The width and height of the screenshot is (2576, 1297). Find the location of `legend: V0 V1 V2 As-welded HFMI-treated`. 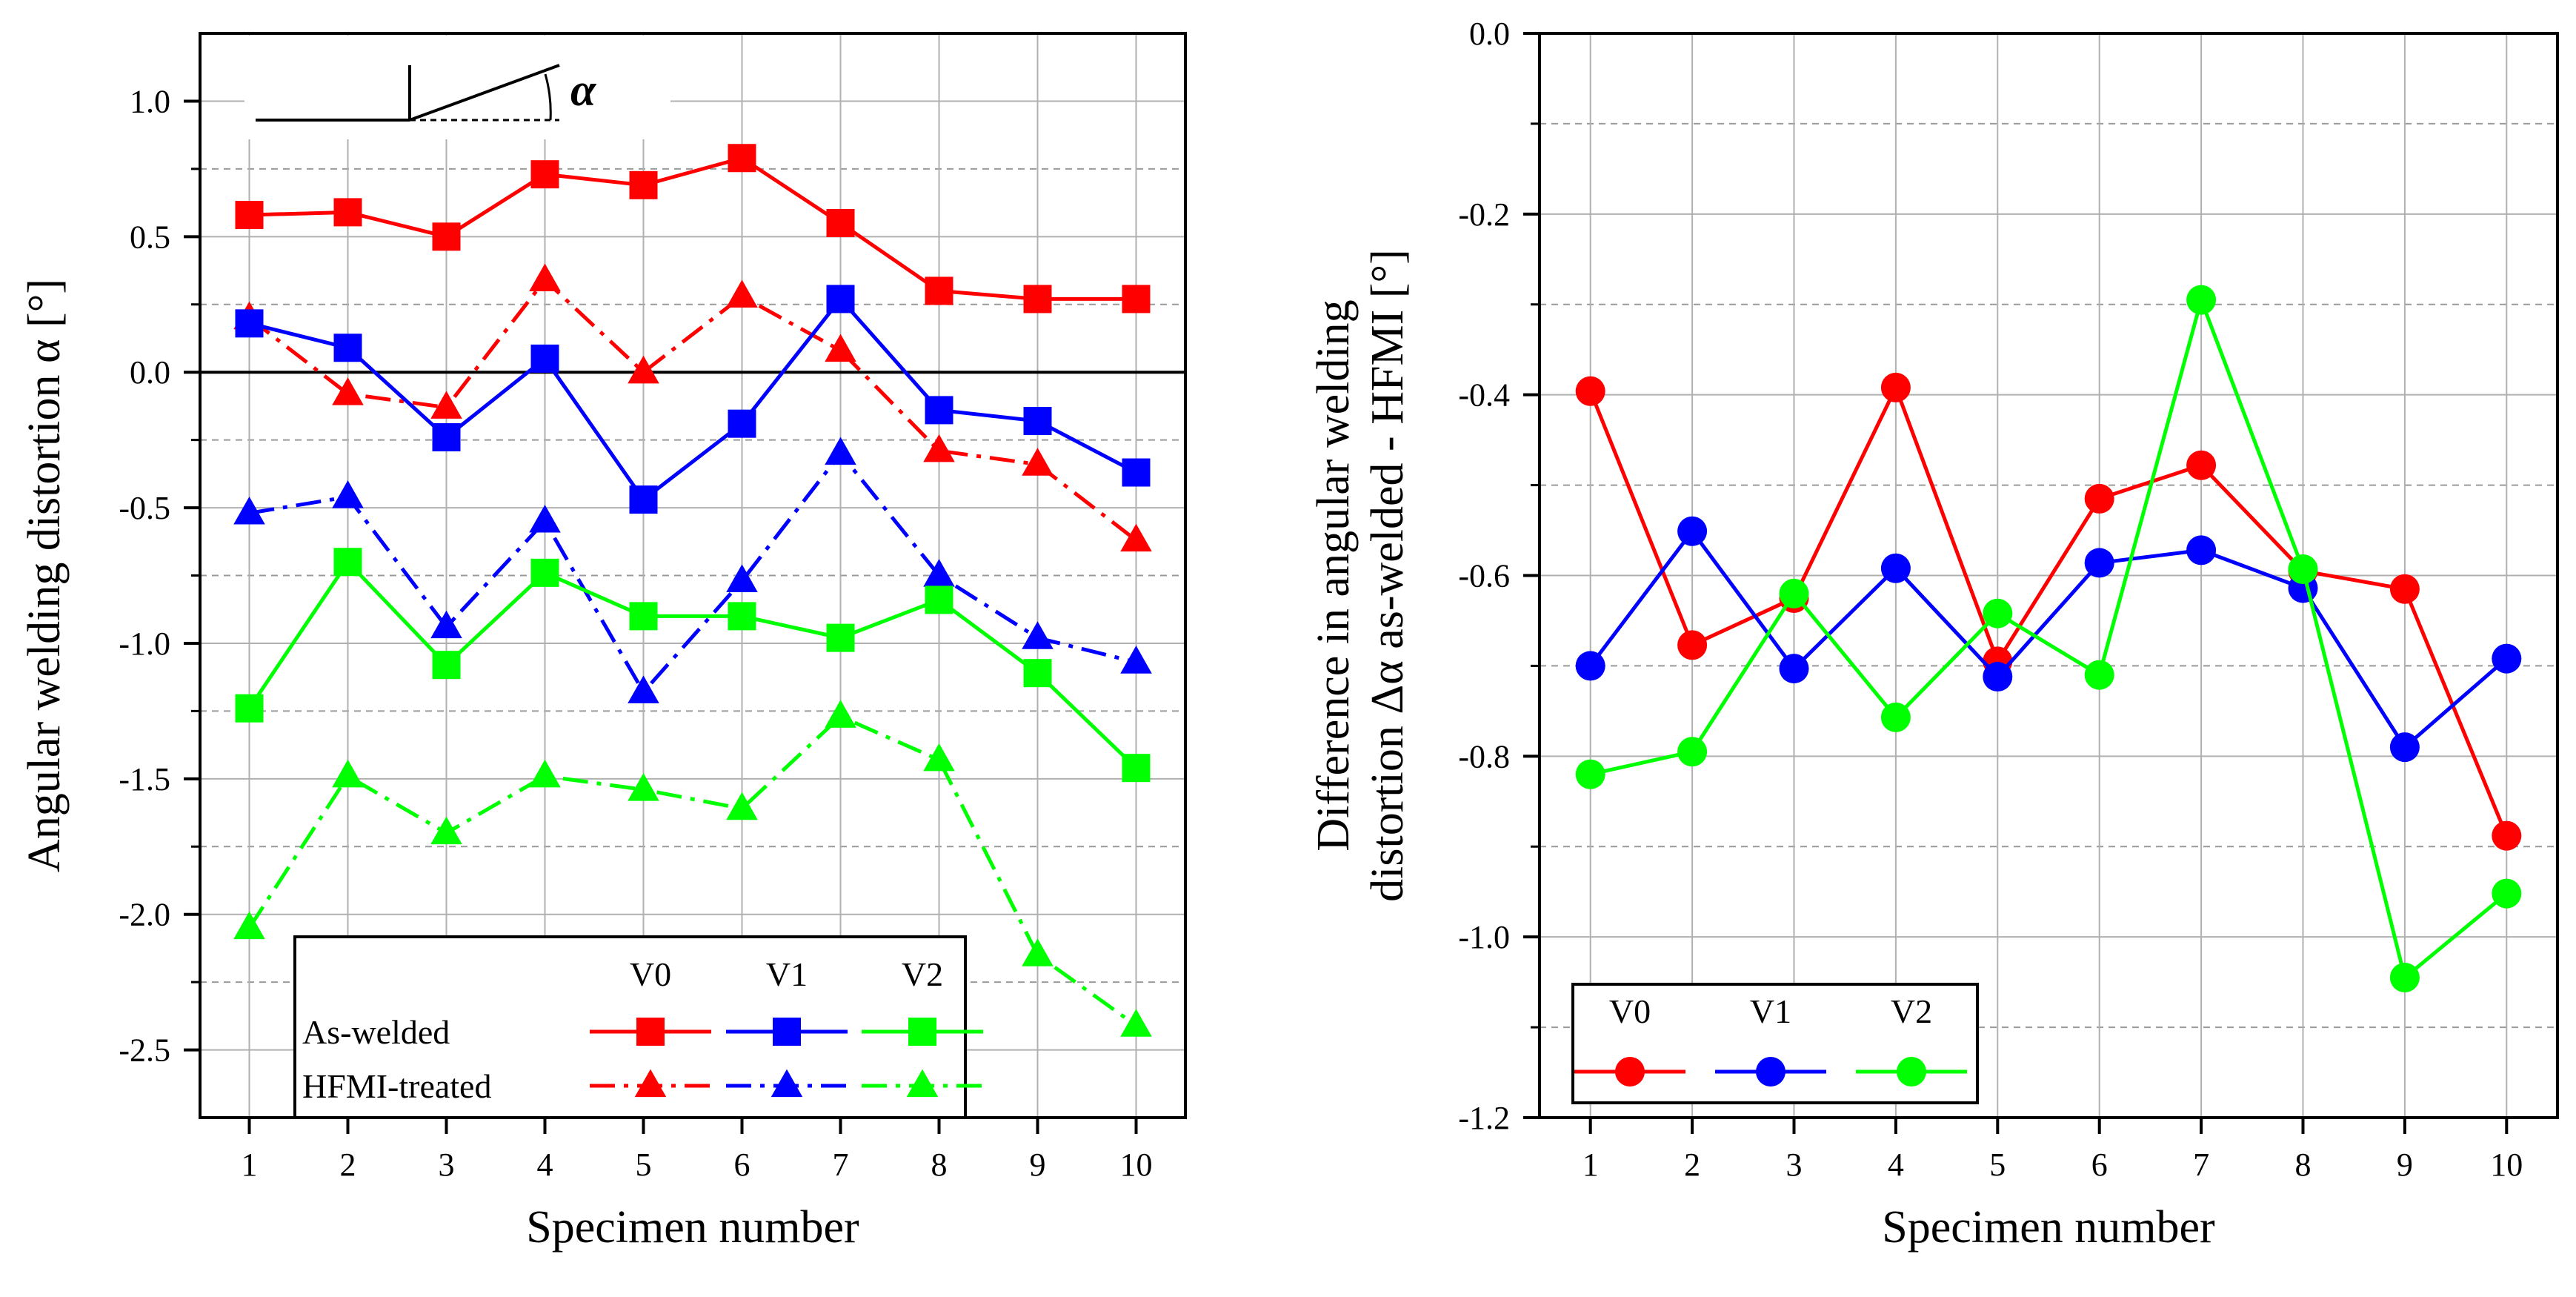

legend: V0 V1 V2 As-welded HFMI-treated is located at coordinates (638, 1027).